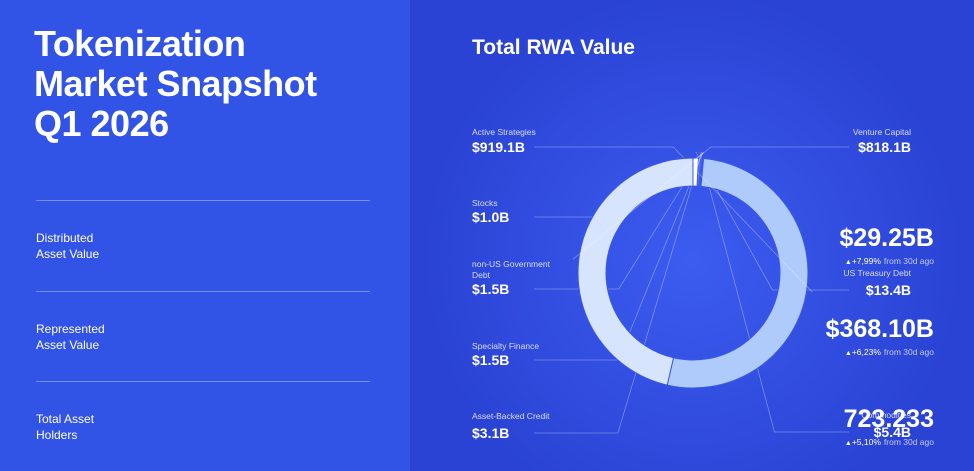  Describe the element at coordinates (504, 132) in the screenshot. I see `slice-label: Active Strategies` at that location.